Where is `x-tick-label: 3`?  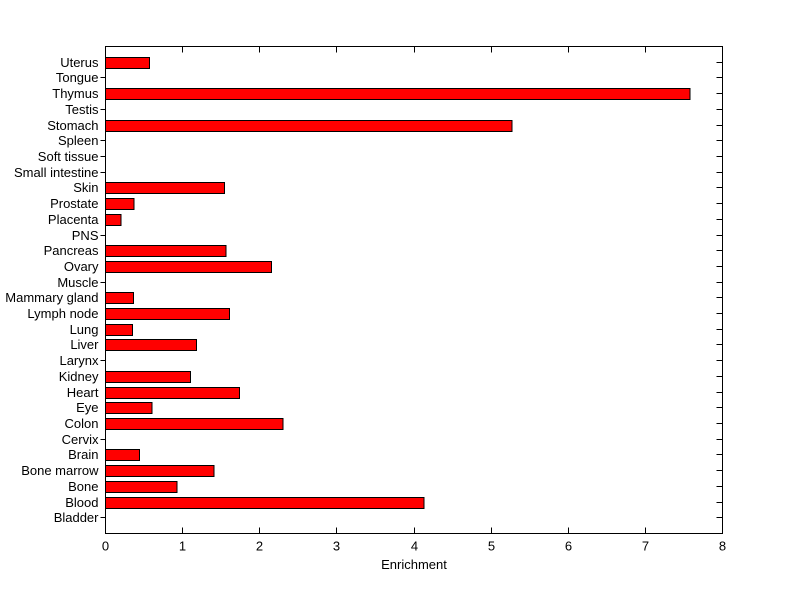
x-tick-label: 3 is located at coordinates (336, 546).